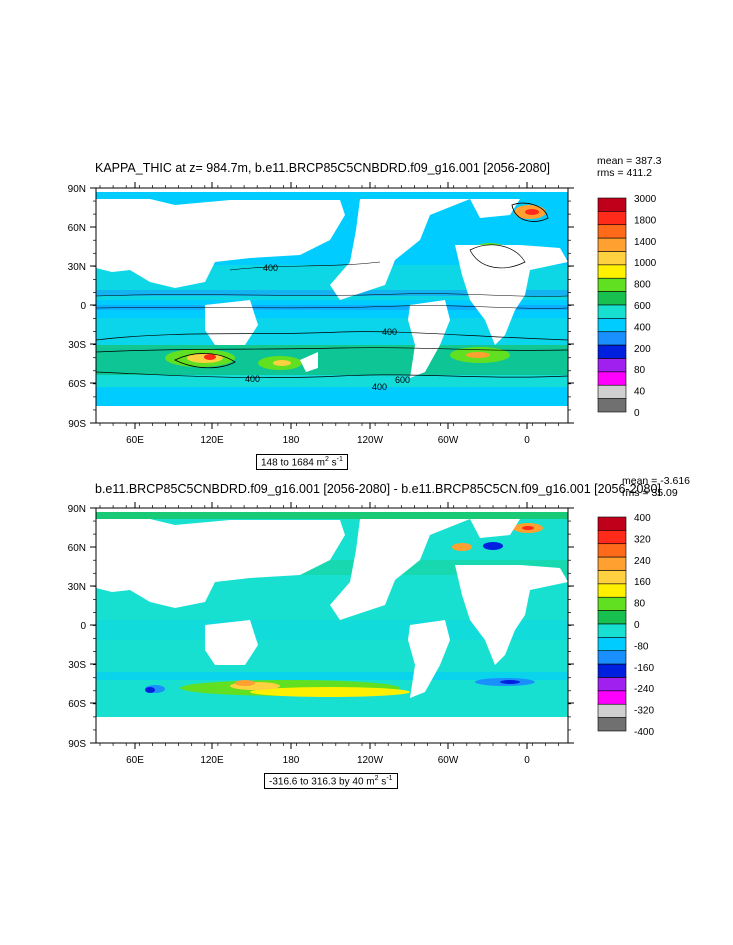 The height and width of the screenshot is (945, 733). What do you see at coordinates (650, 493) in the screenshot?
I see `panel2-rms: rms = 35.09` at bounding box center [650, 493].